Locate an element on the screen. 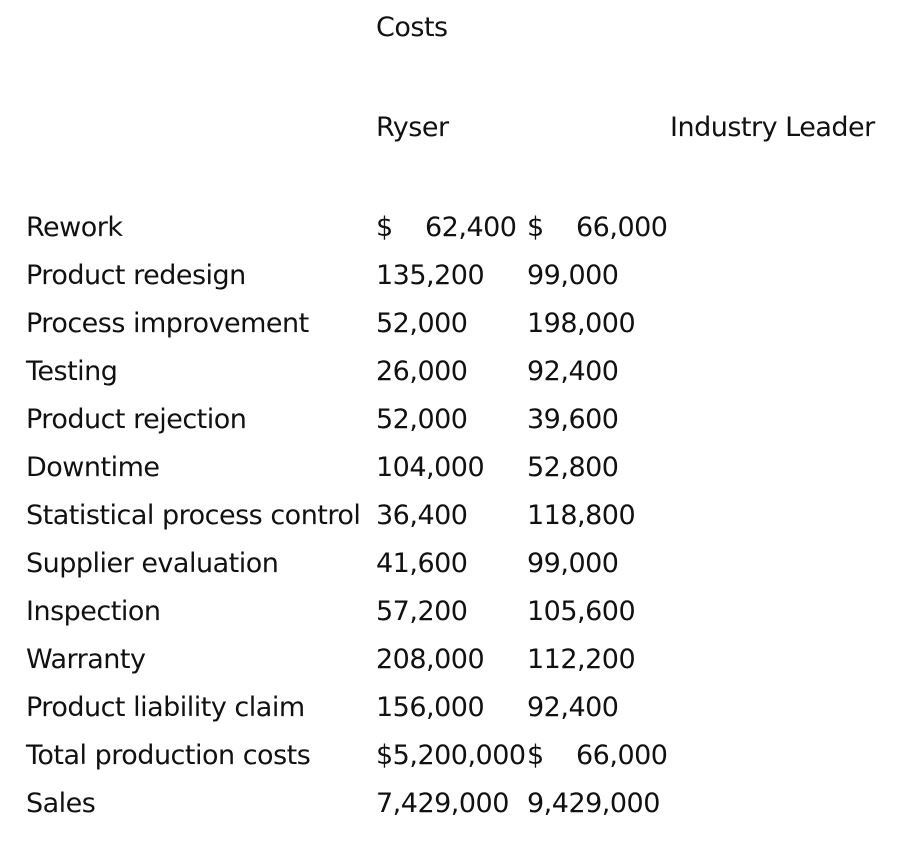 This screenshot has width=906, height=842. row-label: Product liability claim is located at coordinates (165, 707).